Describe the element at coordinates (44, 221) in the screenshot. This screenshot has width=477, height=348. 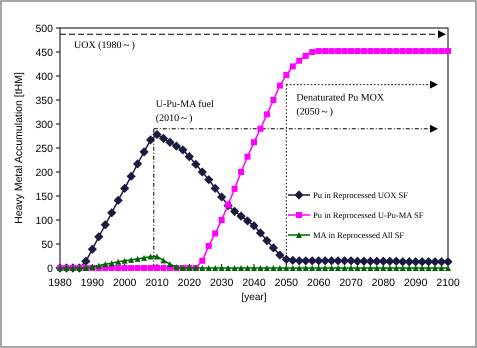
I see `y-tick-label: 100` at that location.